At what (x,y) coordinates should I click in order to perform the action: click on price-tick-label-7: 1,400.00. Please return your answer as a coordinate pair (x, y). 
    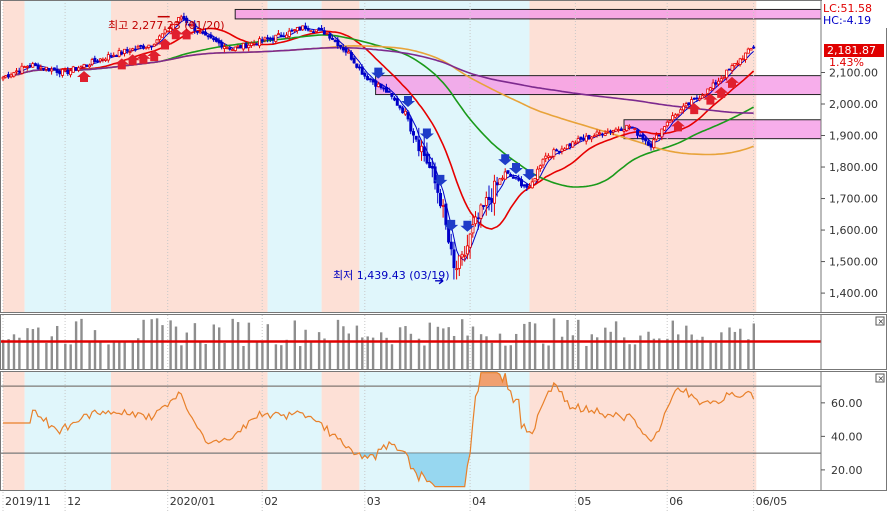
    Looking at the image, I should click on (853, 293).